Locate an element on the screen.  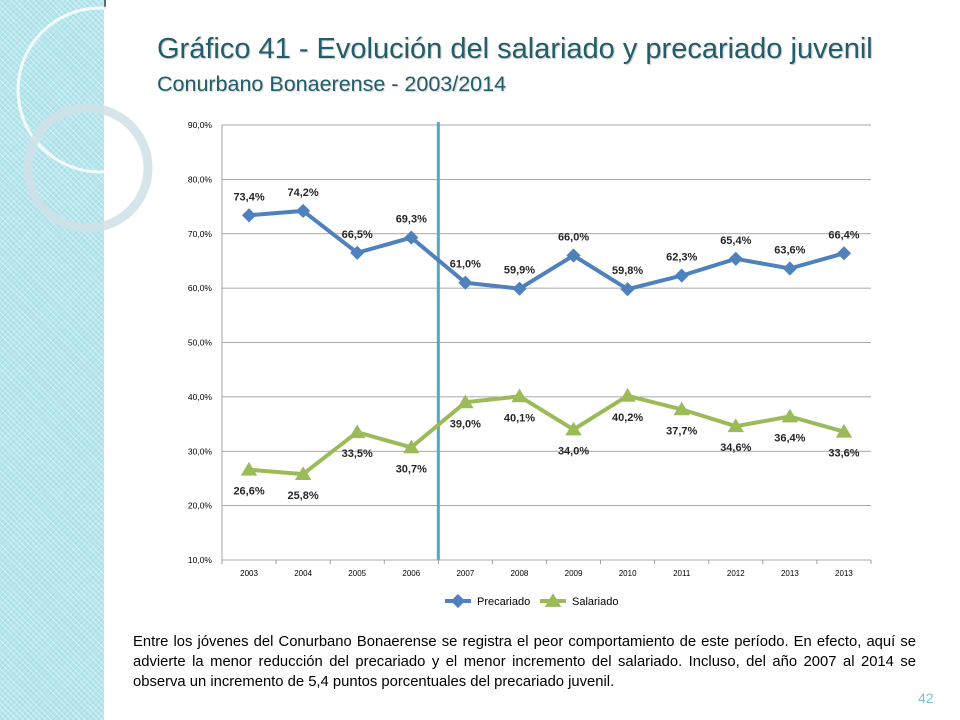
precariado-data-label: 66,0% is located at coordinates (573, 238).